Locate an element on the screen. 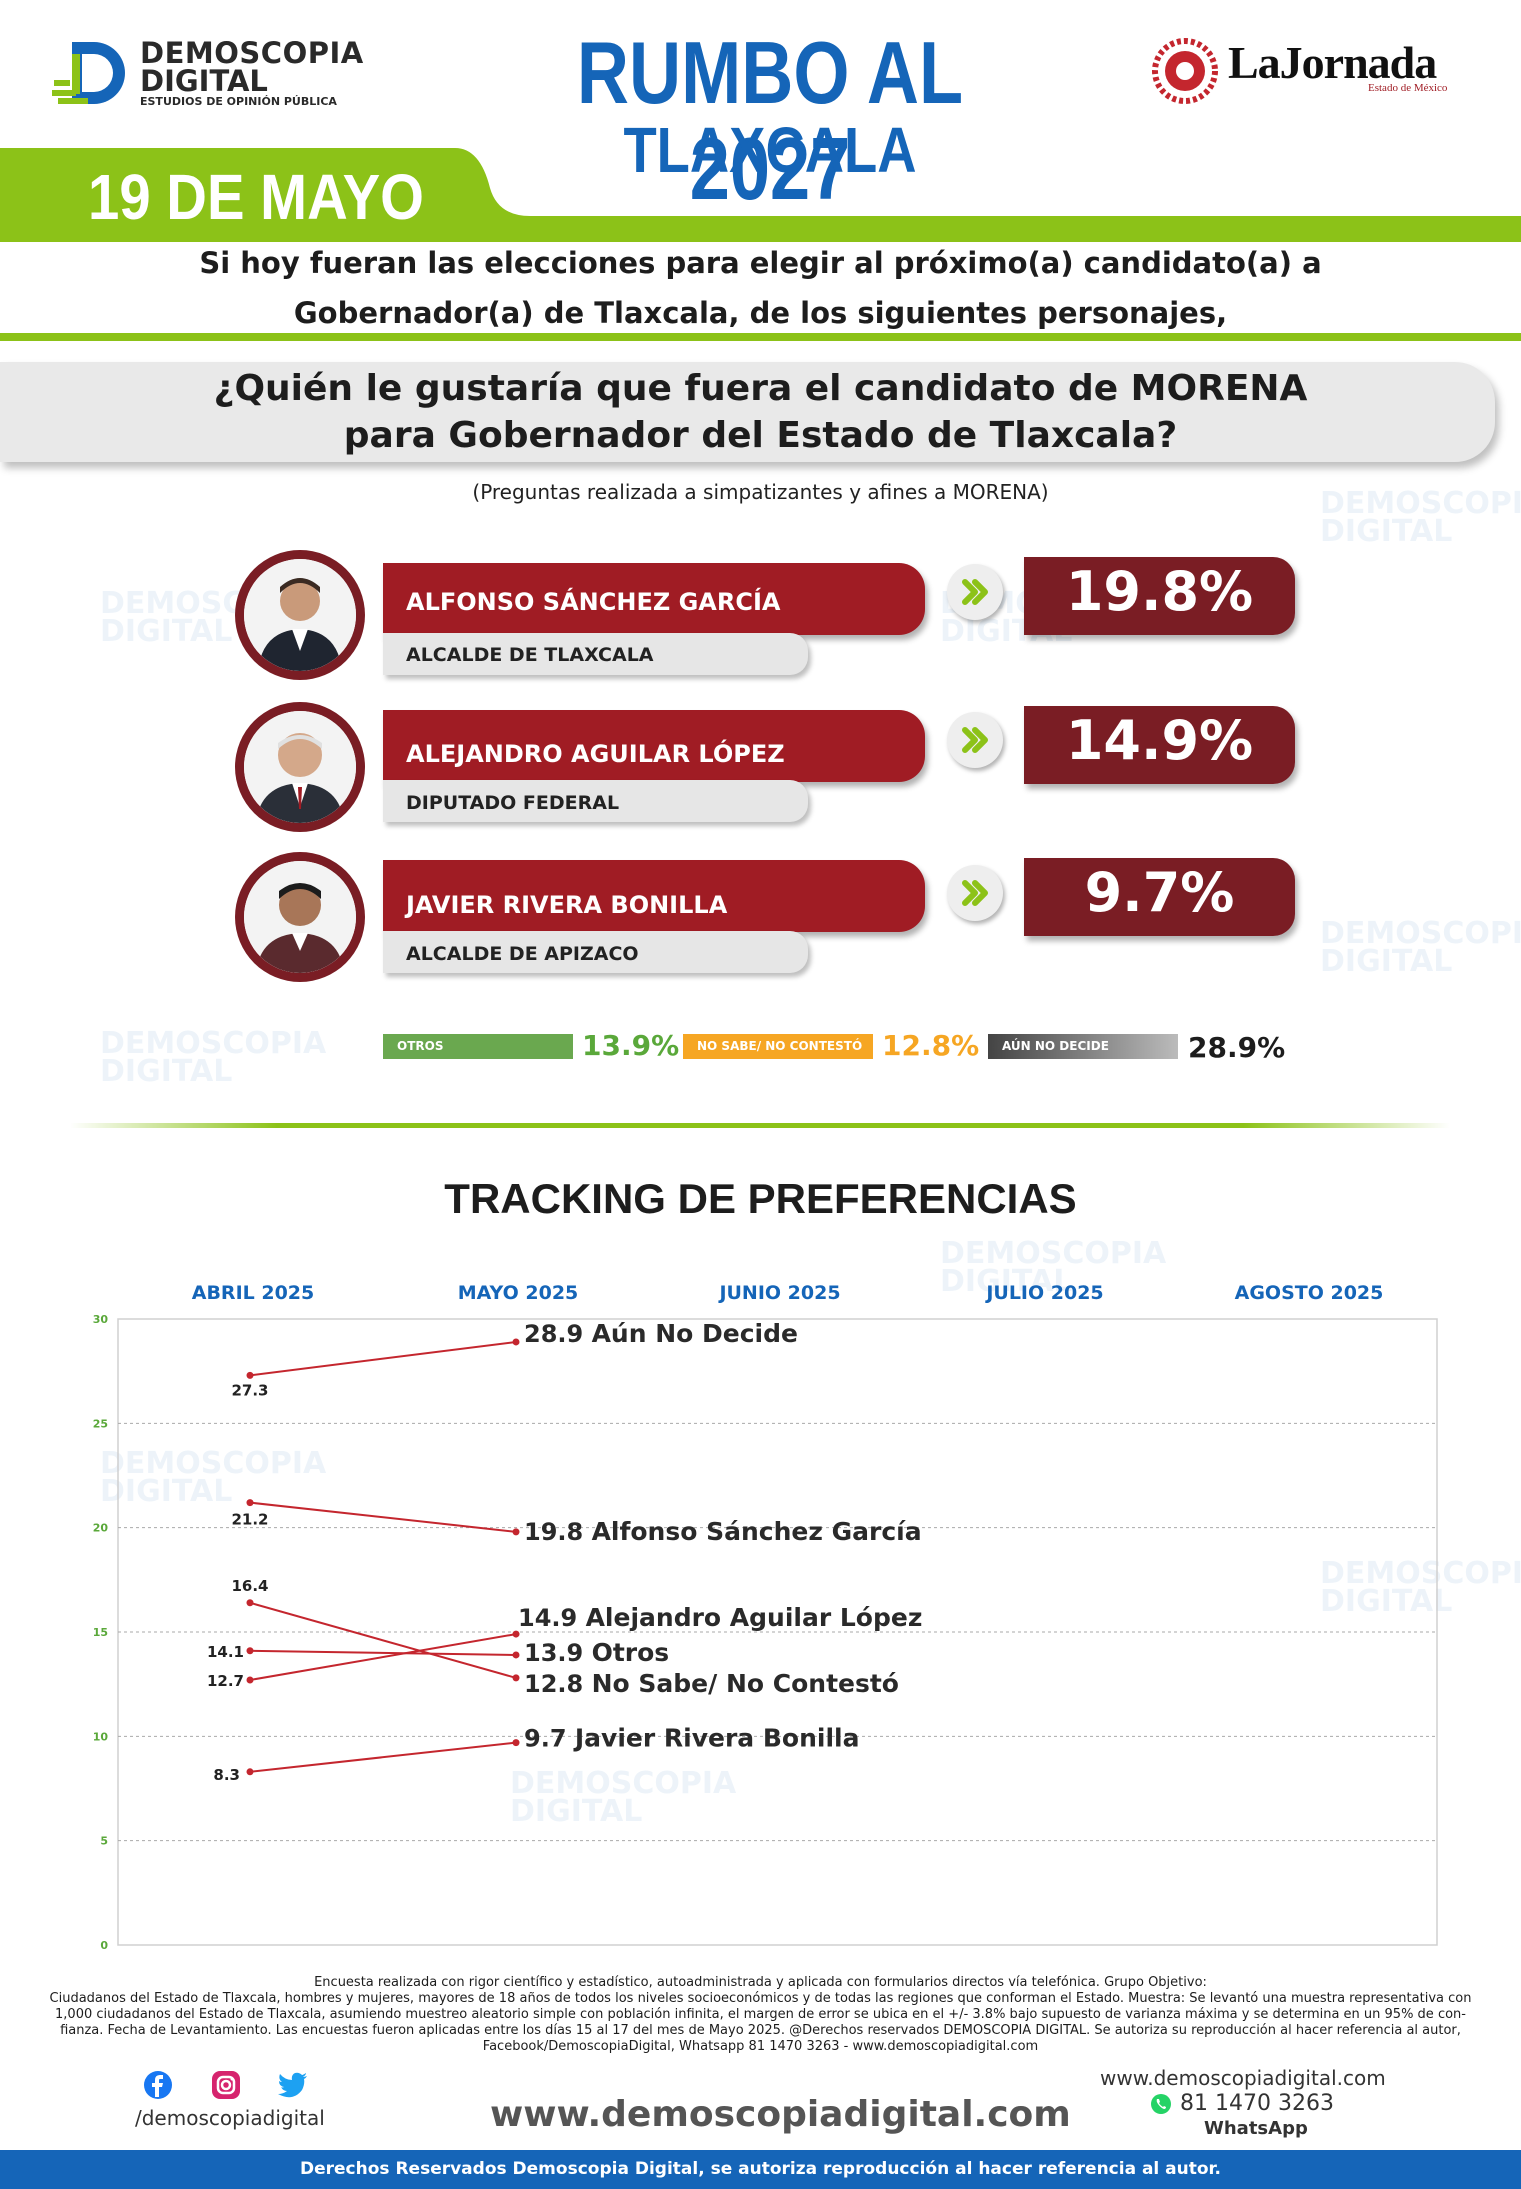 The width and height of the screenshot is (1521, 2189). data-label: 27.3 is located at coordinates (249, 1390).